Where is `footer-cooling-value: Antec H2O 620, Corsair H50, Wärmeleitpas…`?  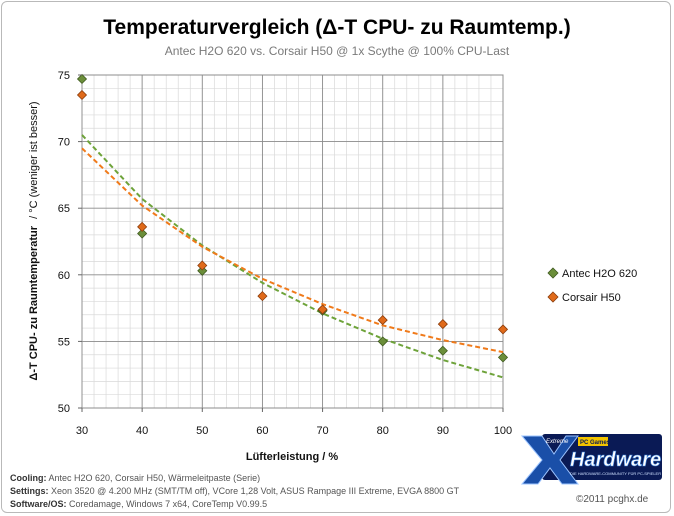
footer-cooling-value: Antec H2O 620, Corsair H50, Wärmeleitpas… is located at coordinates (154, 478).